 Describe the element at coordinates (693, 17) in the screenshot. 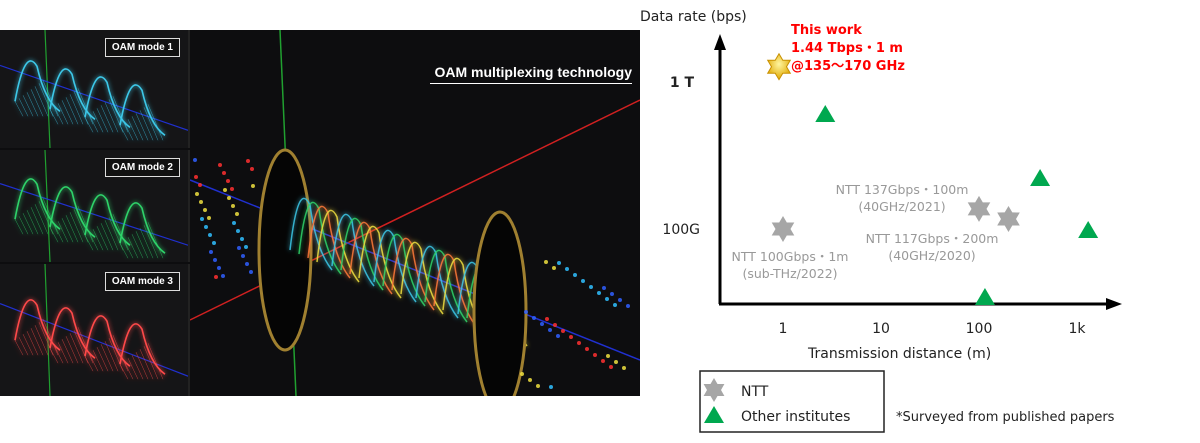

I see `y-axis-label: Data rate (bps)` at that location.